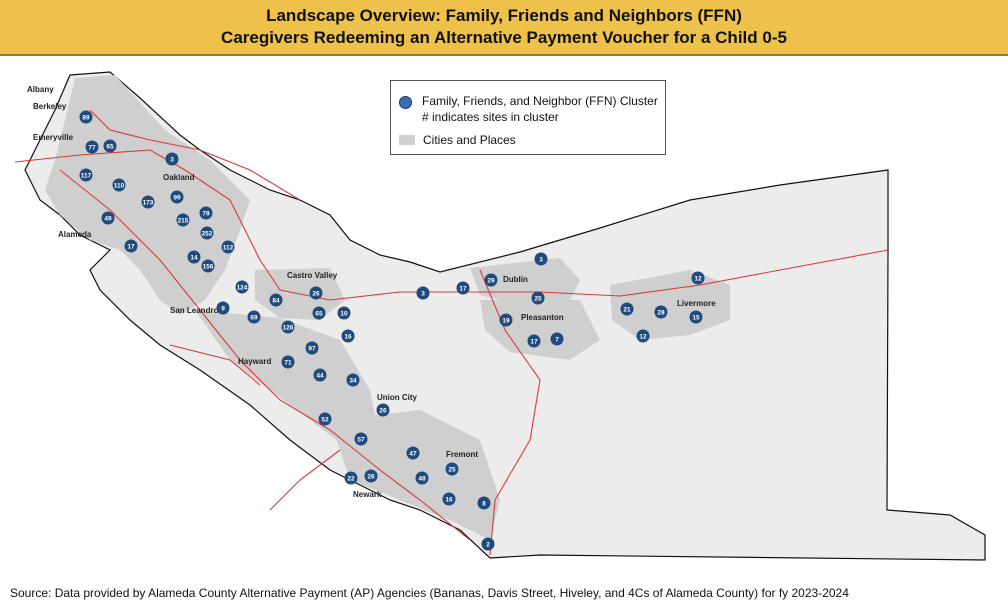 The width and height of the screenshot is (1008, 612). What do you see at coordinates (148, 202) in the screenshot?
I see `cluster-marker: 173` at bounding box center [148, 202].